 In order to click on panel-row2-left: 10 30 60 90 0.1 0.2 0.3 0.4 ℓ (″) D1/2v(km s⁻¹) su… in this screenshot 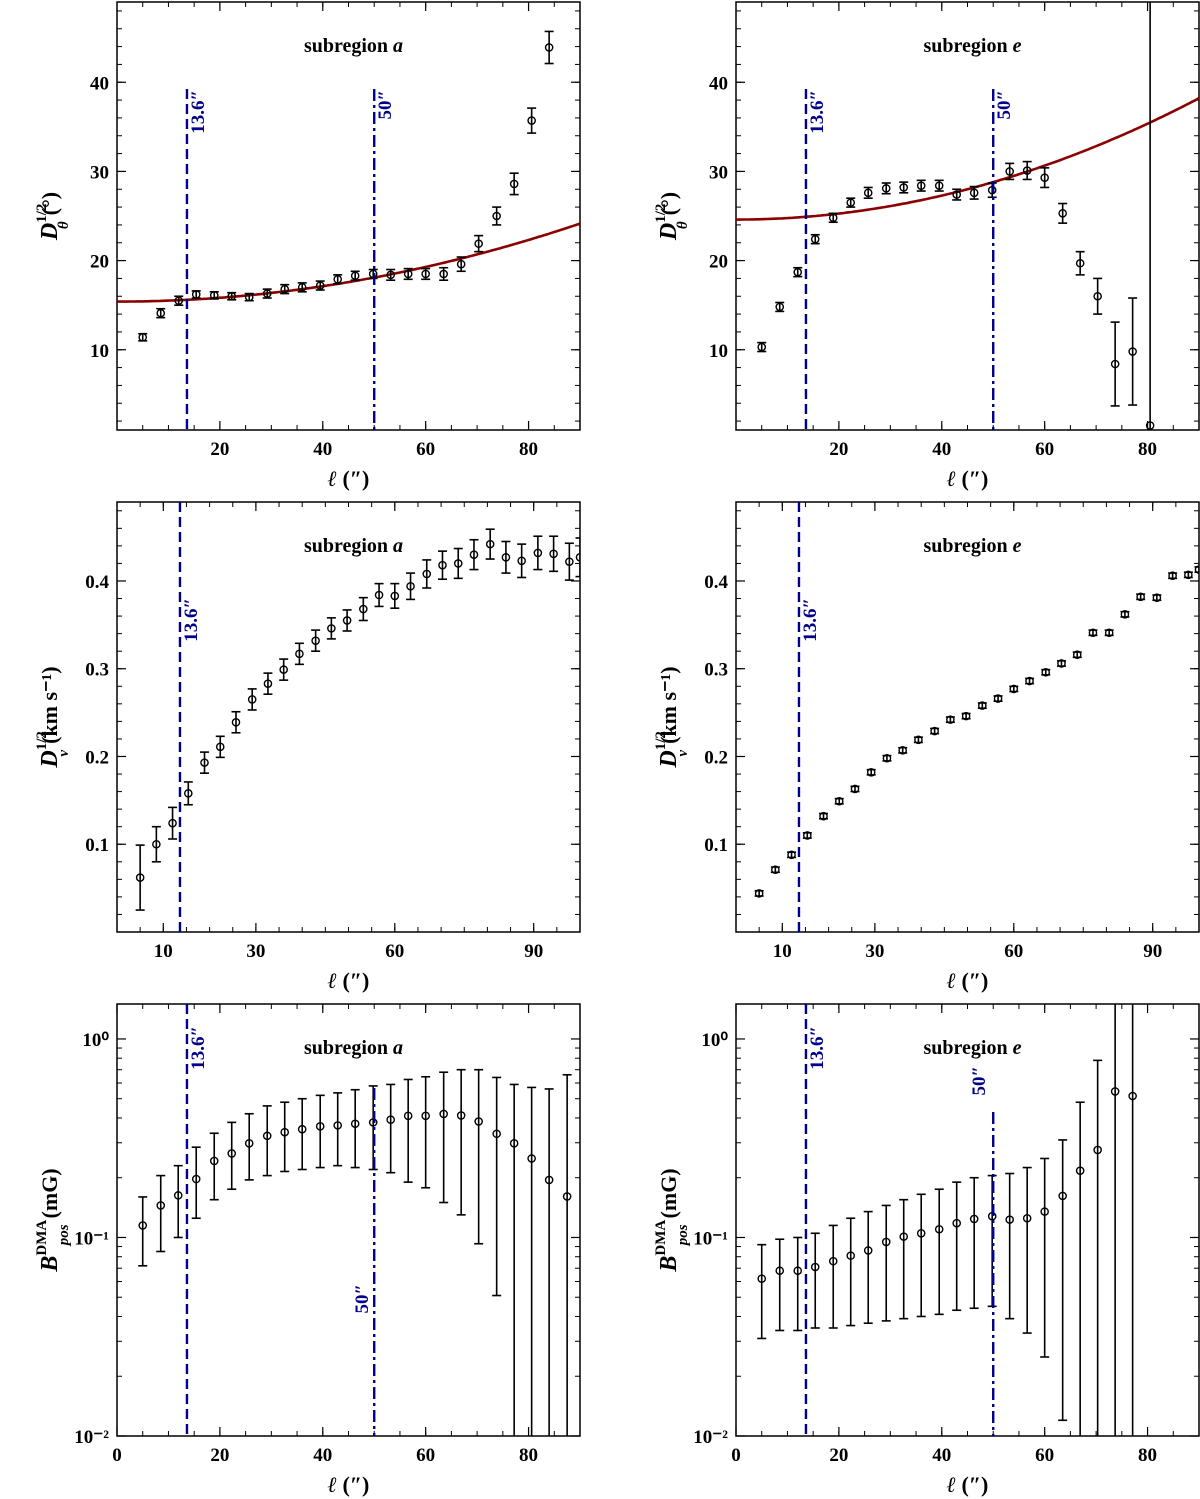, I will do `click(307, 747)`.